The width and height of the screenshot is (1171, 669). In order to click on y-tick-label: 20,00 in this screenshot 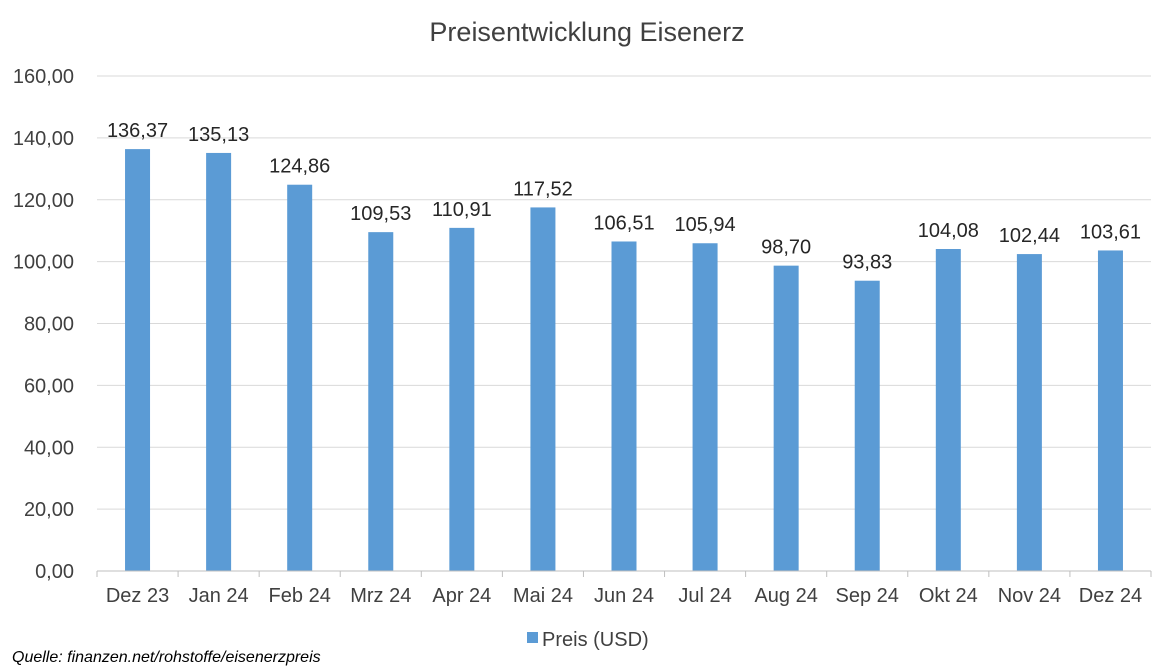, I will do `click(49, 510)`.